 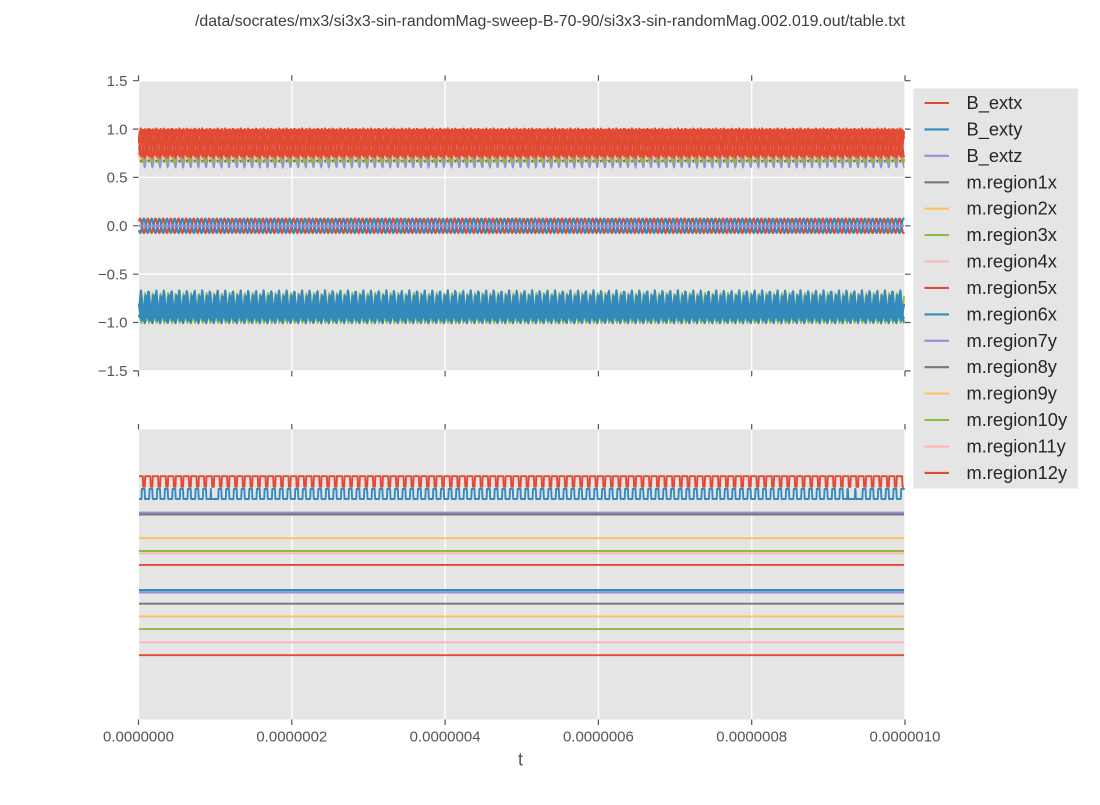 I want to click on svg-text: 0.0000010, so click(x=905, y=737).